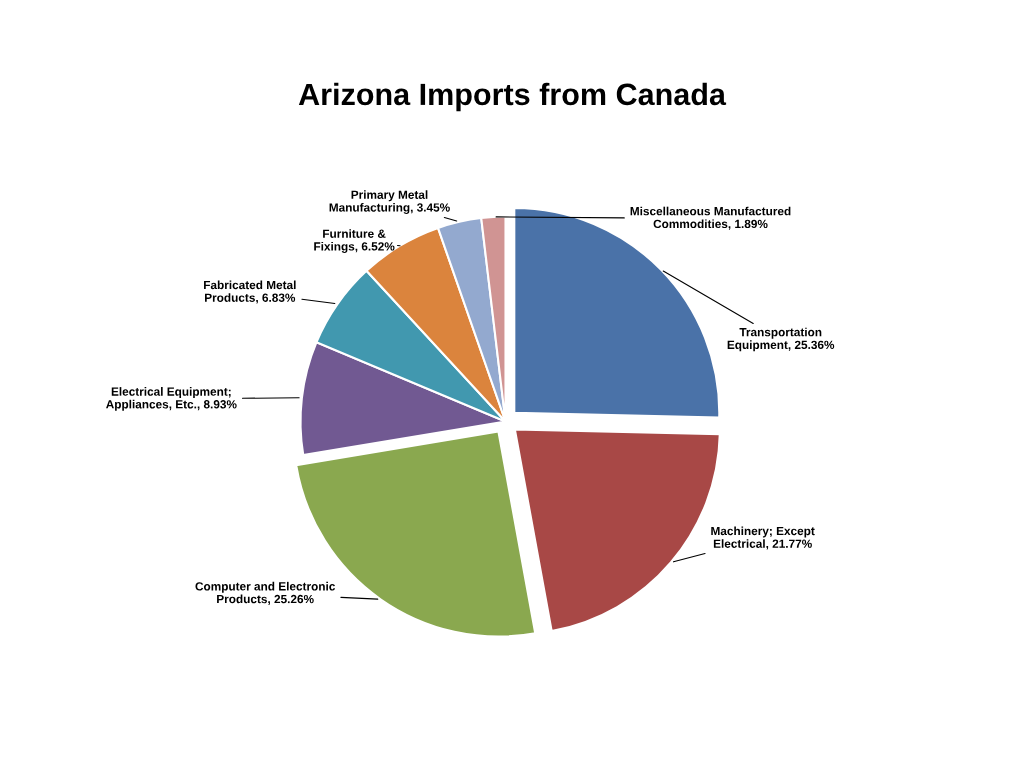 The width and height of the screenshot is (1024, 768). What do you see at coordinates (763, 538) in the screenshot?
I see `slice-label: Machinery; Except Electrical, 21.77%` at bounding box center [763, 538].